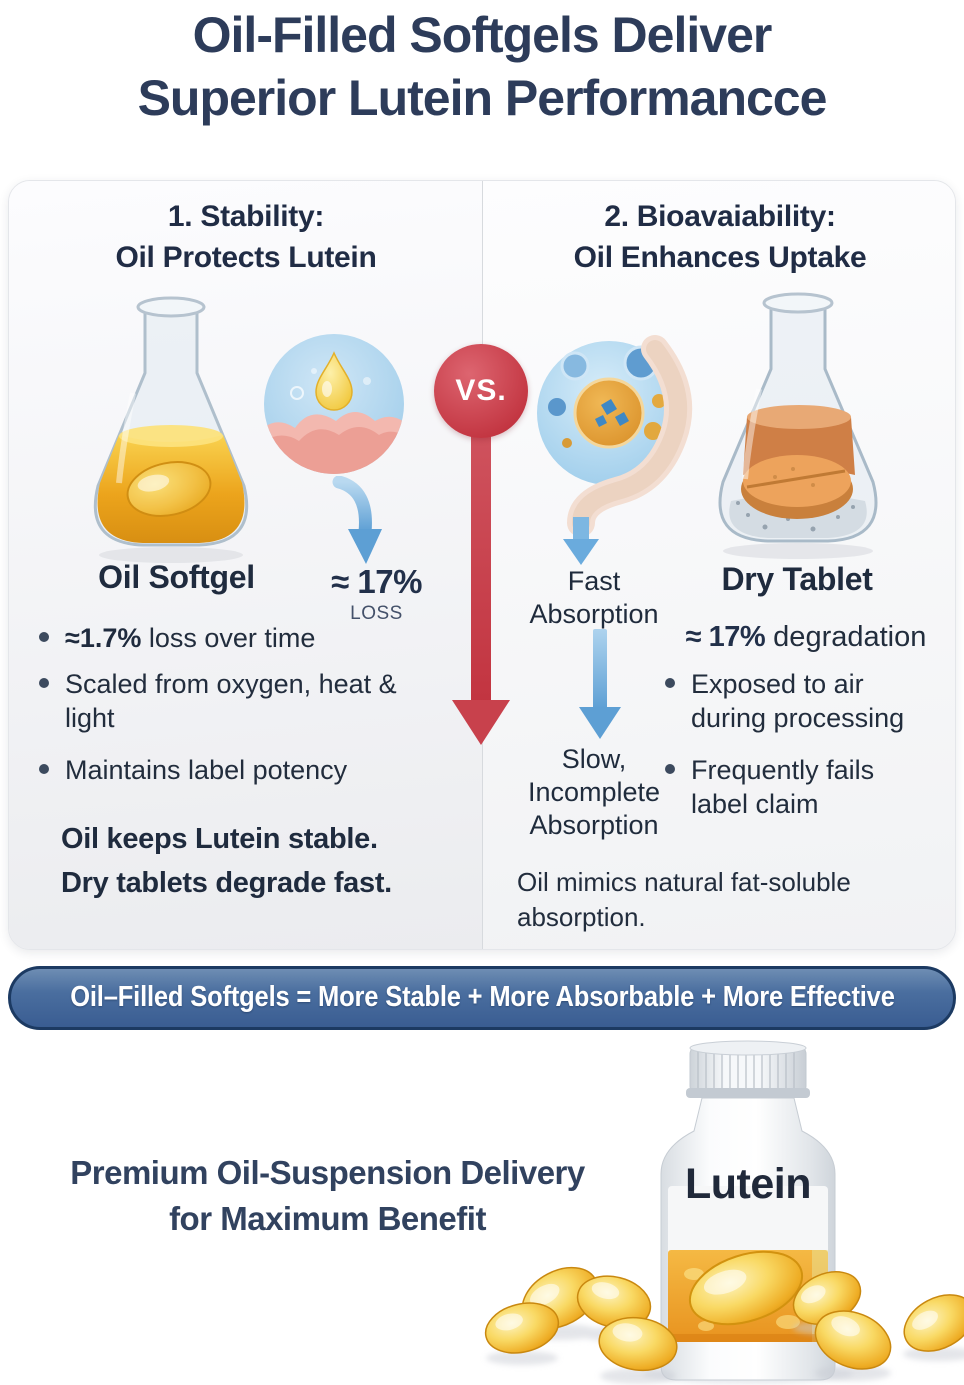  Describe the element at coordinates (720, 216) in the screenshot. I see `bioavailability-heading-line1: 2. Bioavaiability:` at that location.